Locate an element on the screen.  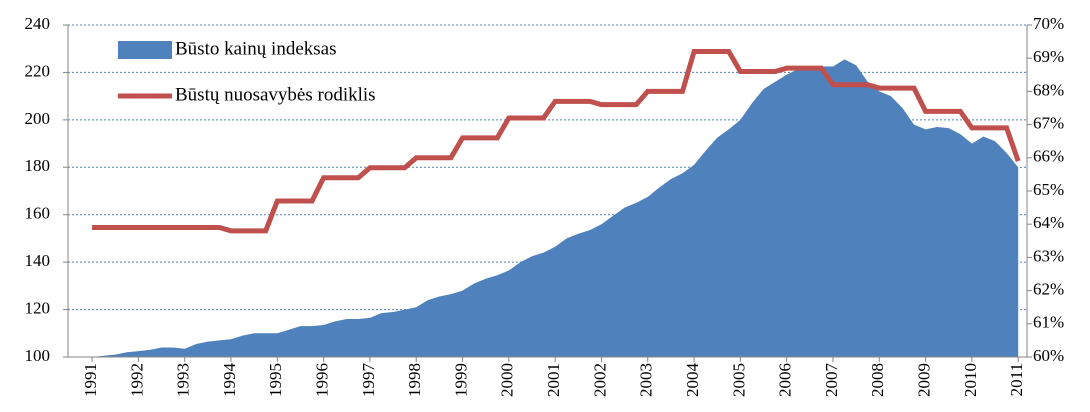
x-tick-label: 1991 is located at coordinates (90, 380).